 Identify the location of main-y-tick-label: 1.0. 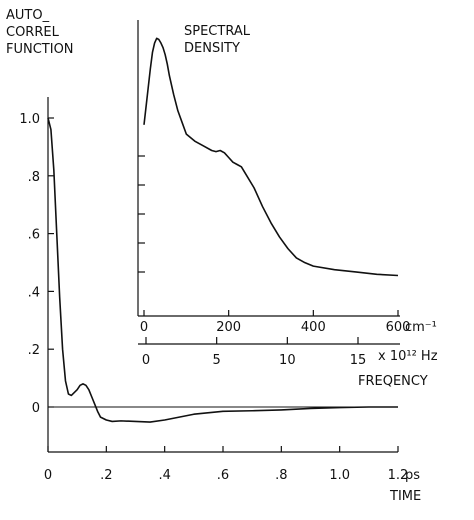
(29, 119).